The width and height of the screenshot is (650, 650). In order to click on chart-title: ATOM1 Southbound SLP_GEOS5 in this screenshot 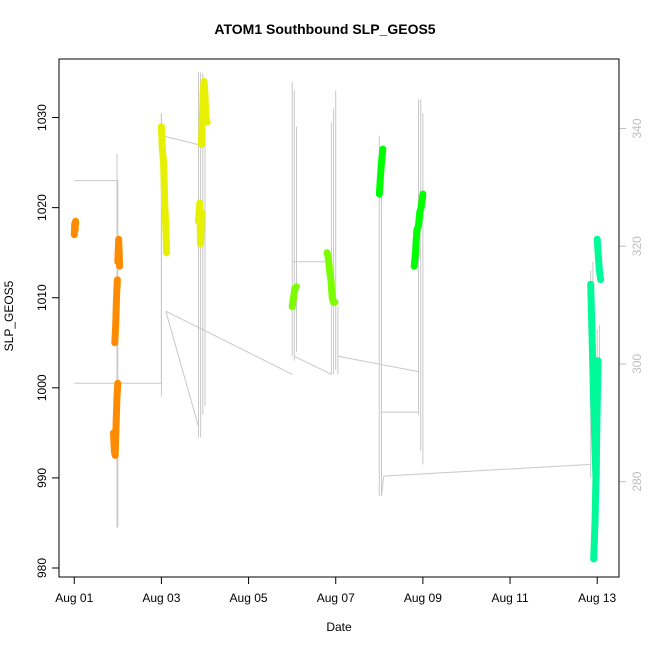, I will do `click(324, 29)`.